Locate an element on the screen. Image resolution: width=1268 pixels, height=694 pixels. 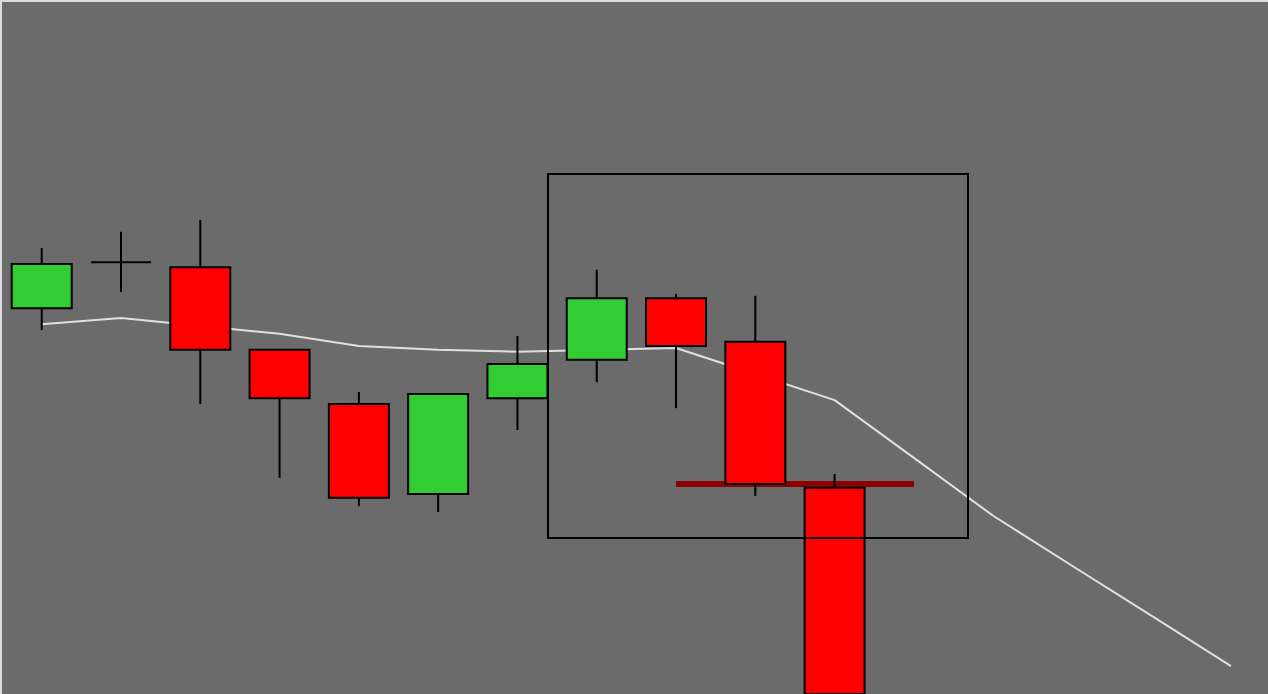
candlestick is located at coordinates (121, 262).